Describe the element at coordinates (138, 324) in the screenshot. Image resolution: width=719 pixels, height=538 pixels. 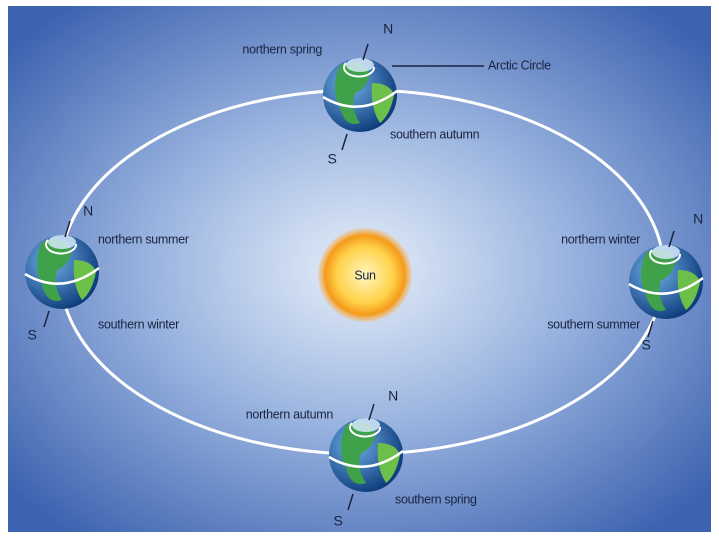
I see `season-label: southern winter` at that location.